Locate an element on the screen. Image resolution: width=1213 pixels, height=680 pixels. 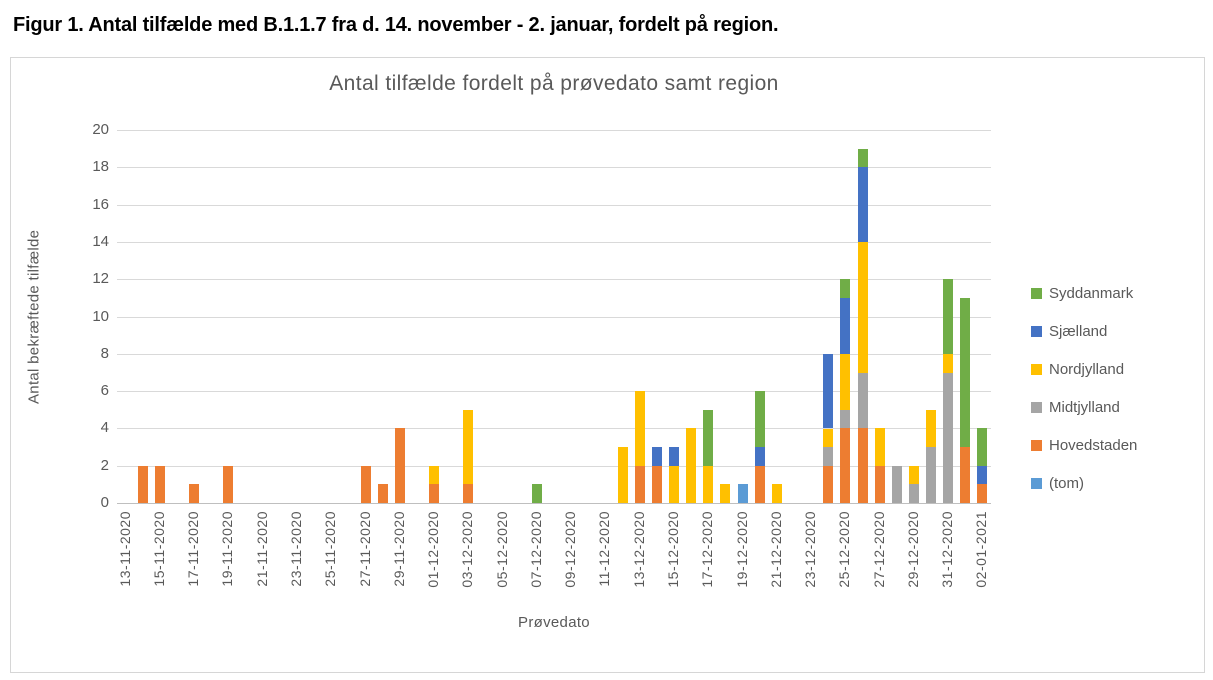
bar-segment-Hovedstaden-02-01-2021 is located at coordinates (982, 493).